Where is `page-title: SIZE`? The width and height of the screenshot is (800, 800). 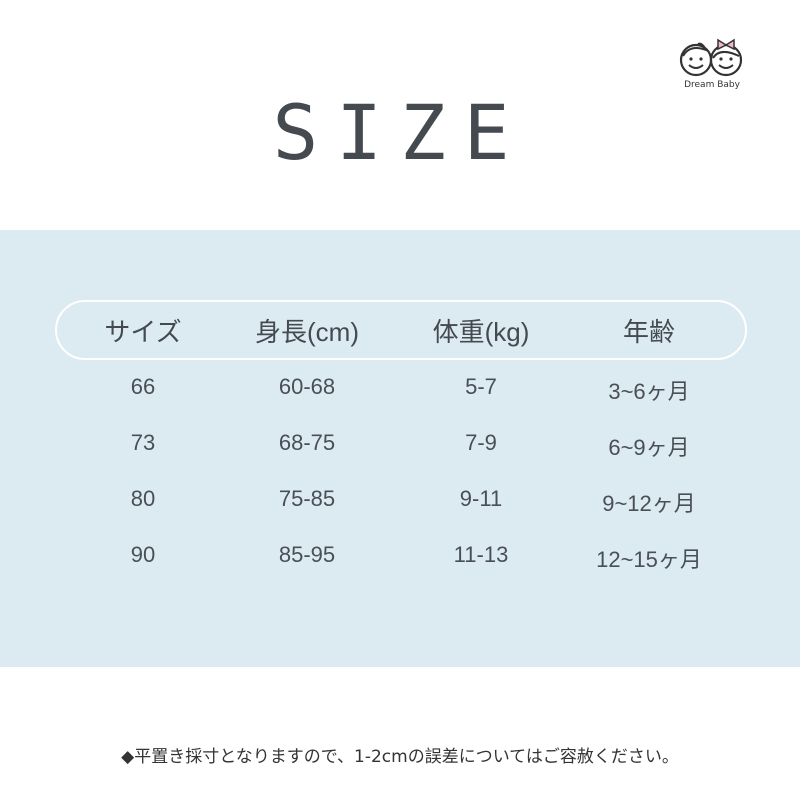 page-title: SIZE is located at coordinates (400, 132).